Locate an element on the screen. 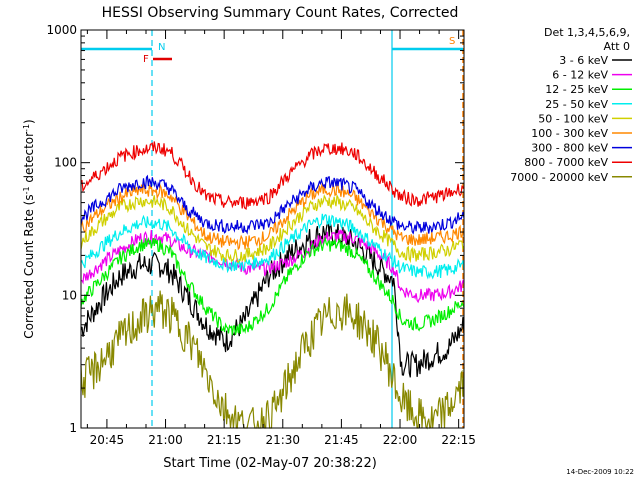 The width and height of the screenshot is (640, 480). x-tick-label: 21:15 is located at coordinates (224, 440).